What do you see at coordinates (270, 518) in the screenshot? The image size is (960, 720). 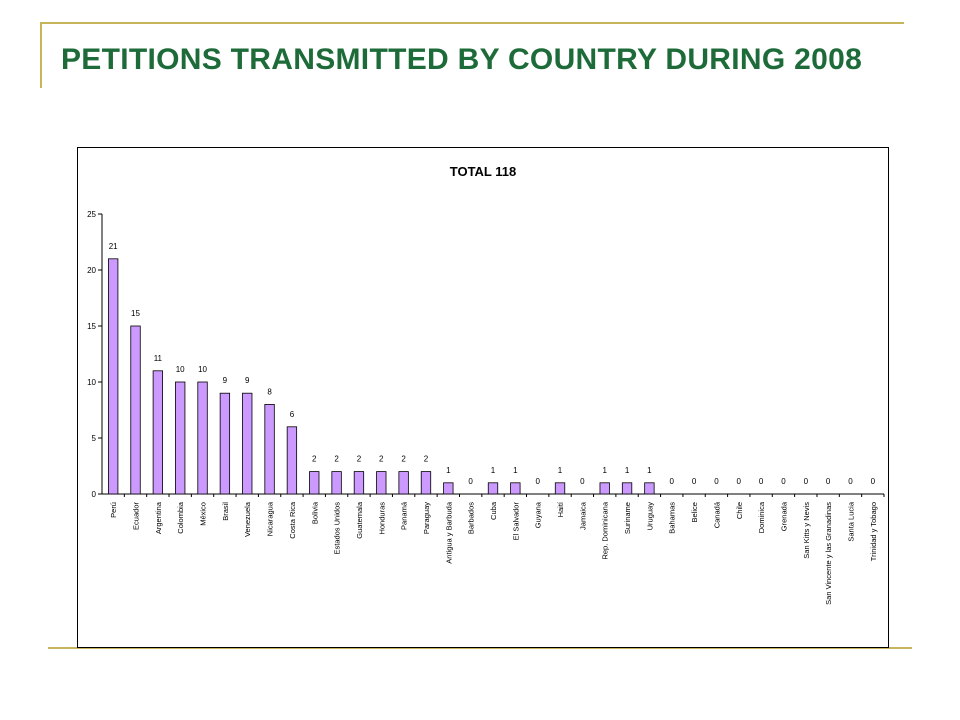 I see `category-label: Nicaragua` at bounding box center [270, 518].